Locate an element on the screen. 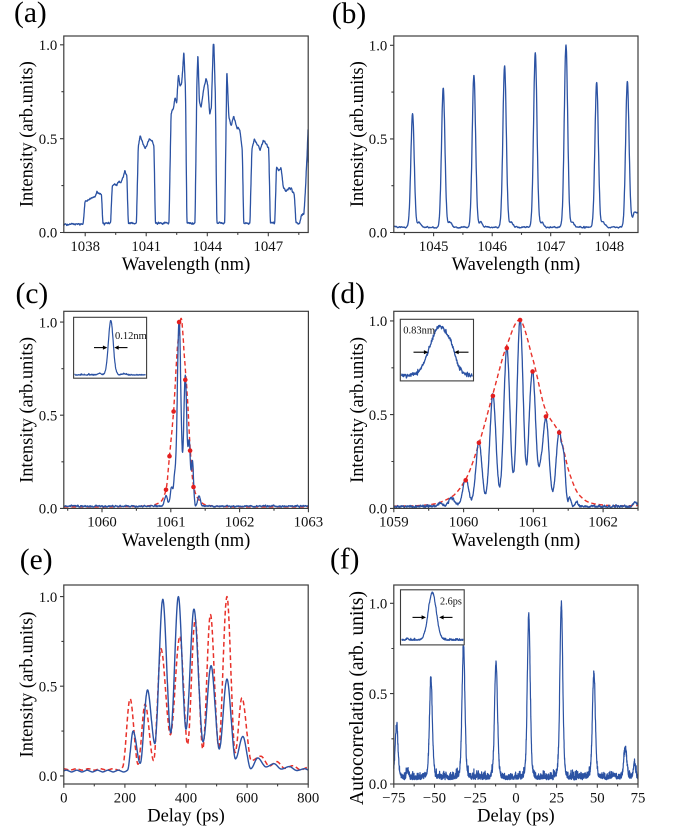  svg-text: −75 is located at coordinates (393, 798).